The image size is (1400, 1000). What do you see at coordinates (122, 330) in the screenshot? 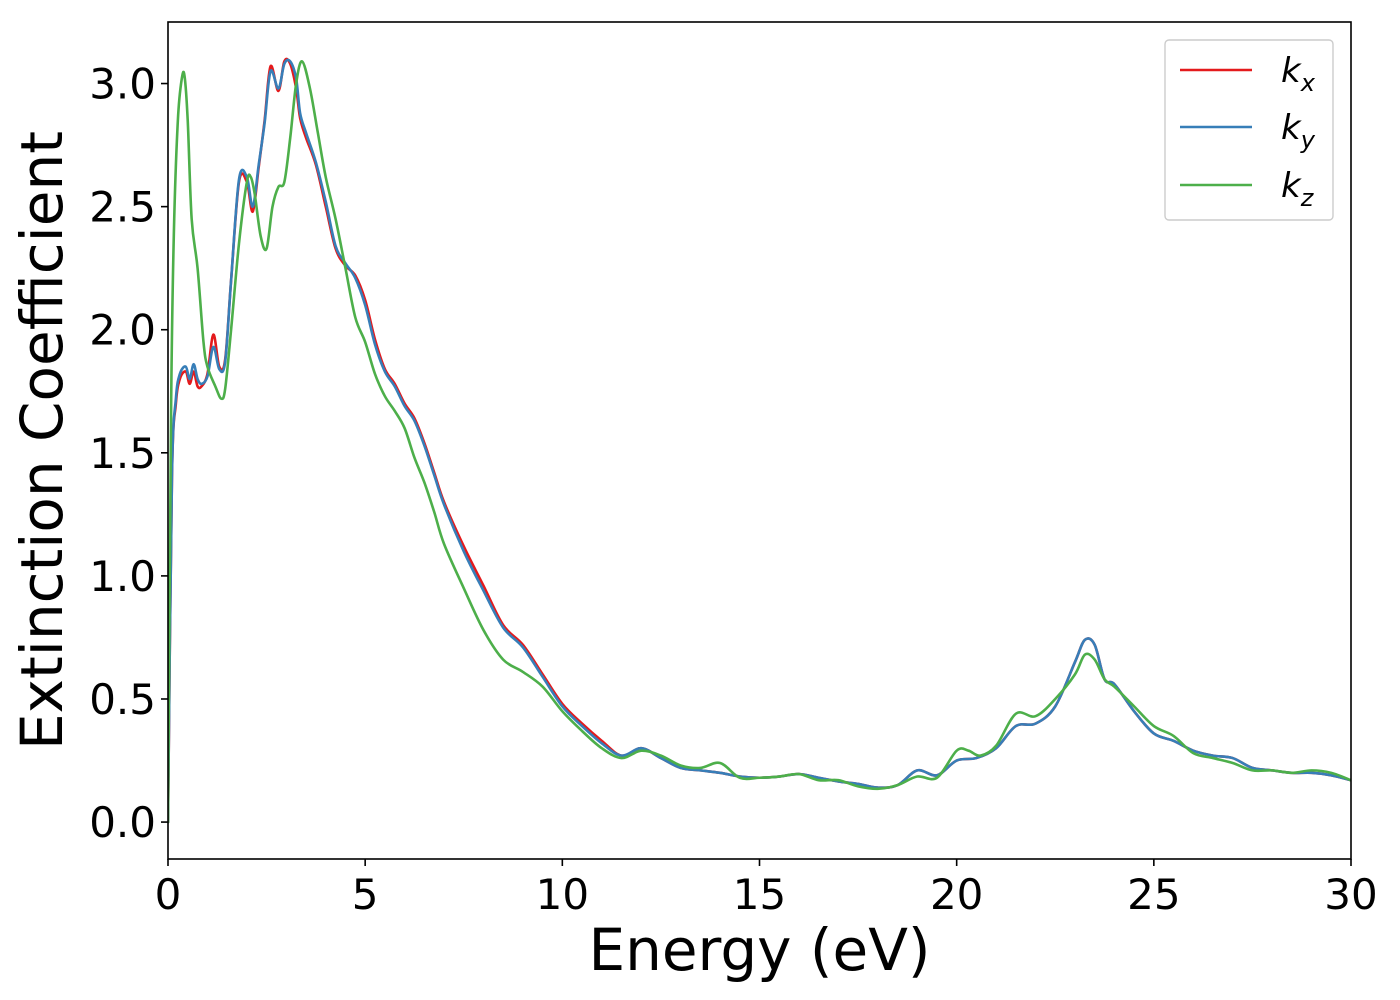
I see `y-tick-label: 2.0` at bounding box center [122, 330].